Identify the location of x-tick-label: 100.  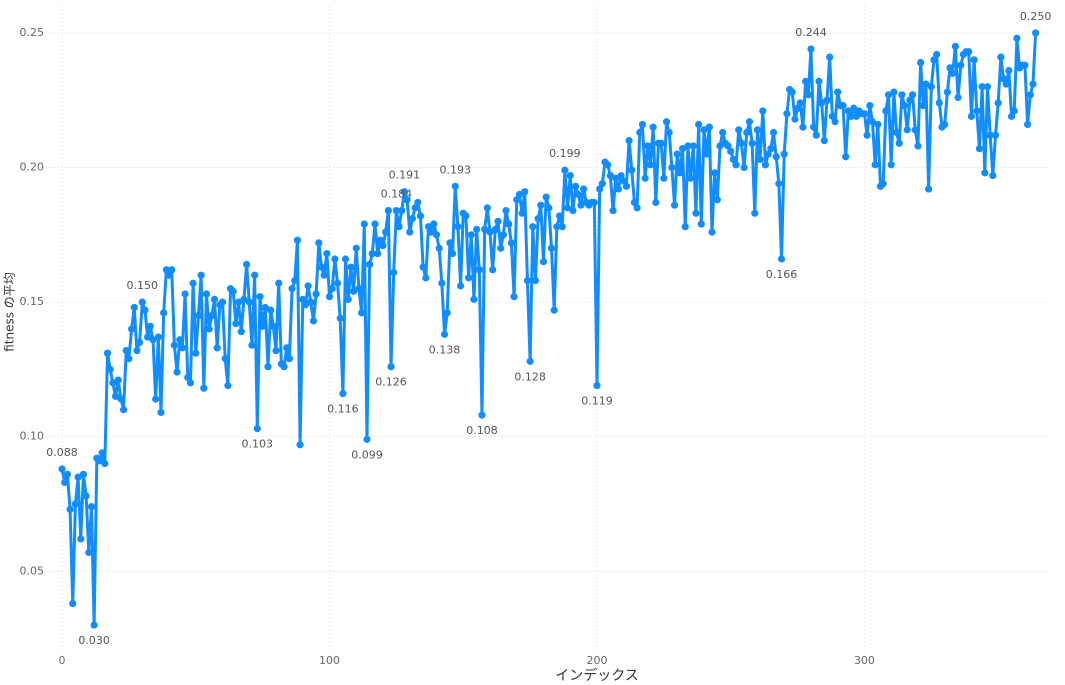
(329, 660).